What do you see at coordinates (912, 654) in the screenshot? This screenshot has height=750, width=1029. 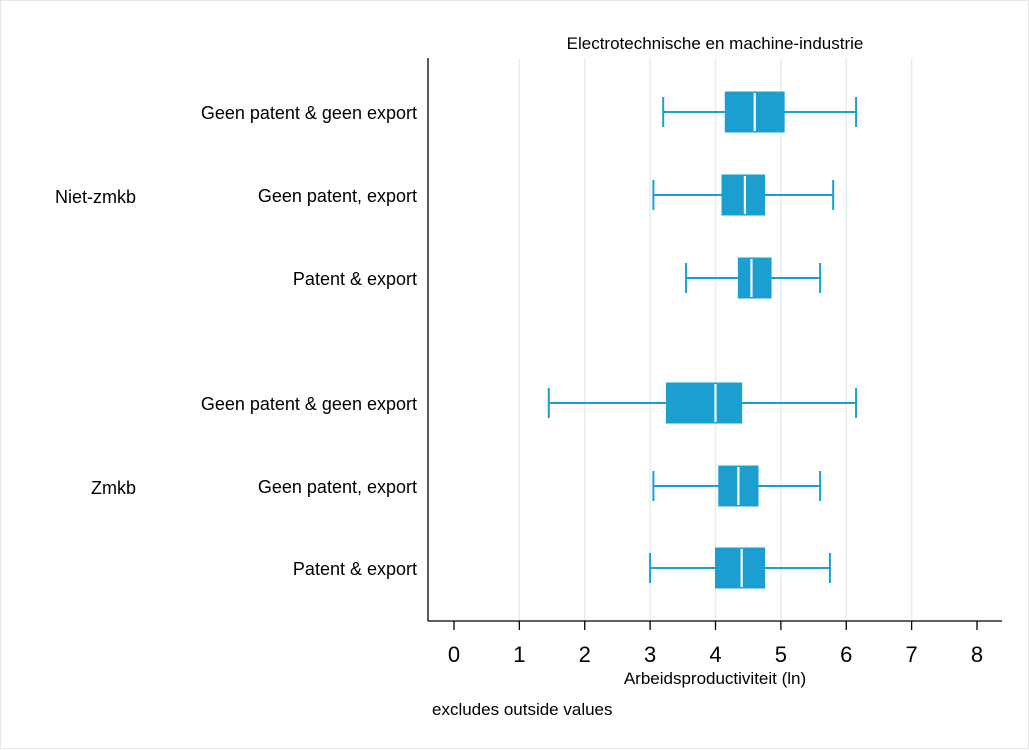 I see `x-tick-label: 7` at bounding box center [912, 654].